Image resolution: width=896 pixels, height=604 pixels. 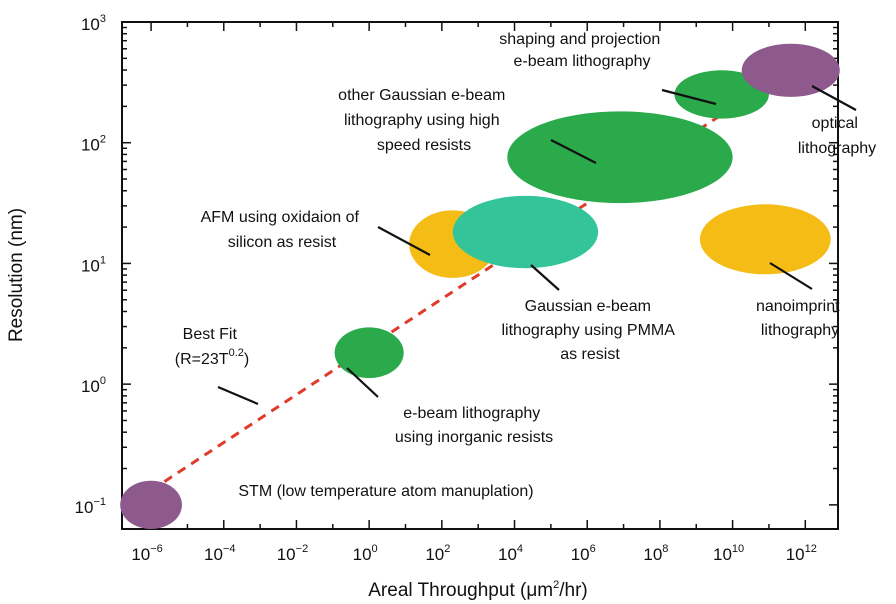 What do you see at coordinates (689, 97) in the screenshot?
I see `leader-shaping-projection` at bounding box center [689, 97].